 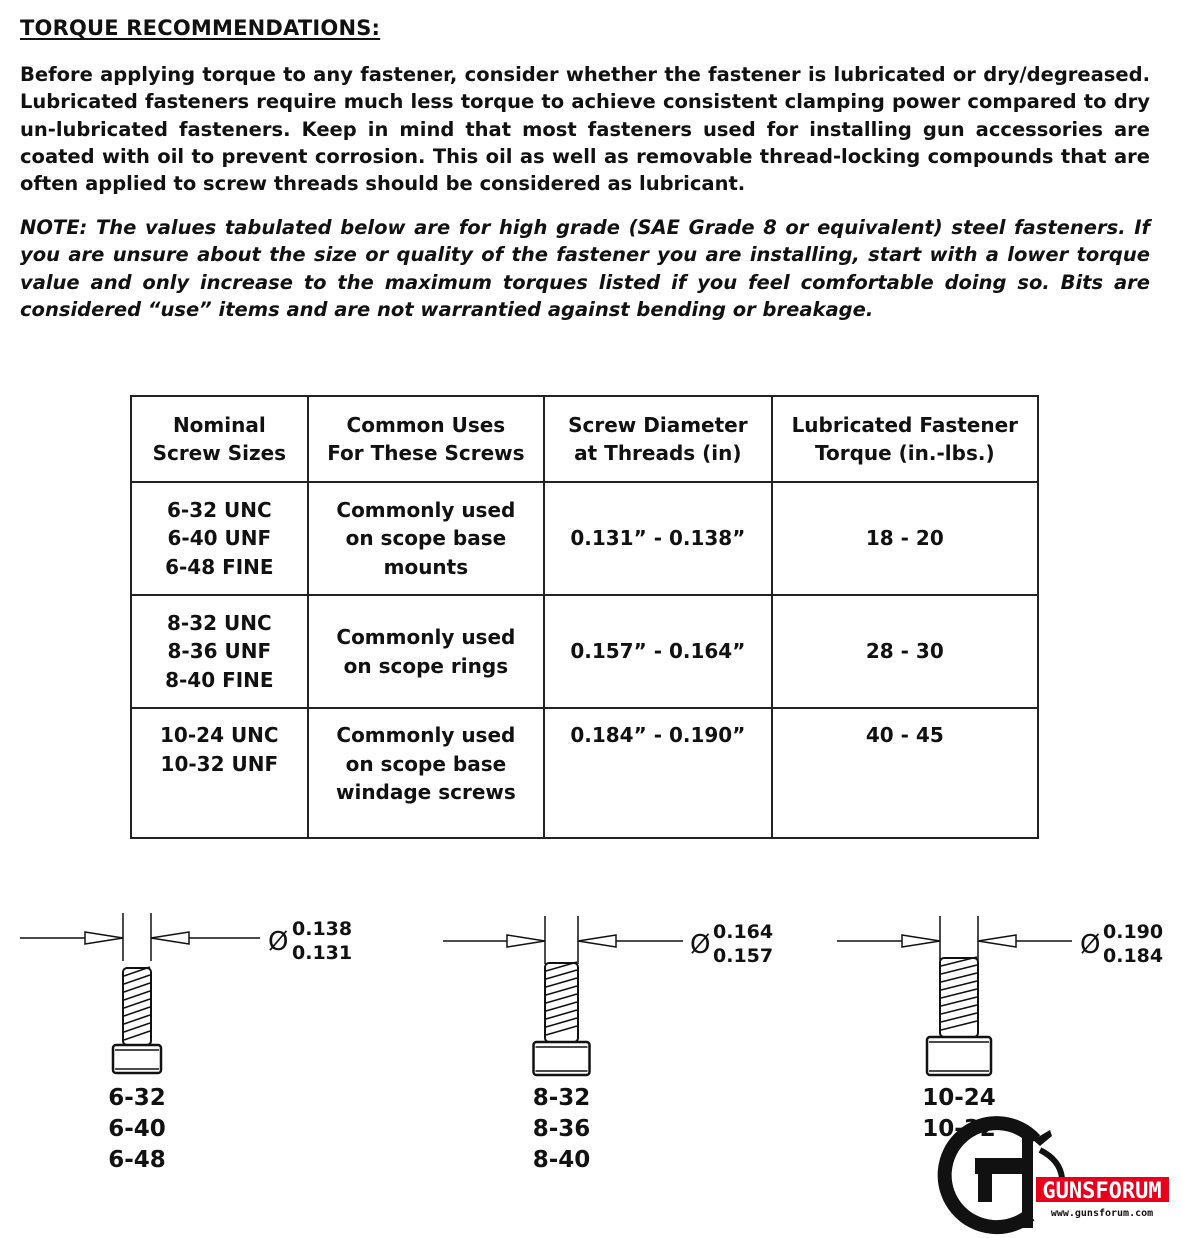 I want to click on cell-diameter: 0.131” - 0.138”, so click(x=658, y=538).